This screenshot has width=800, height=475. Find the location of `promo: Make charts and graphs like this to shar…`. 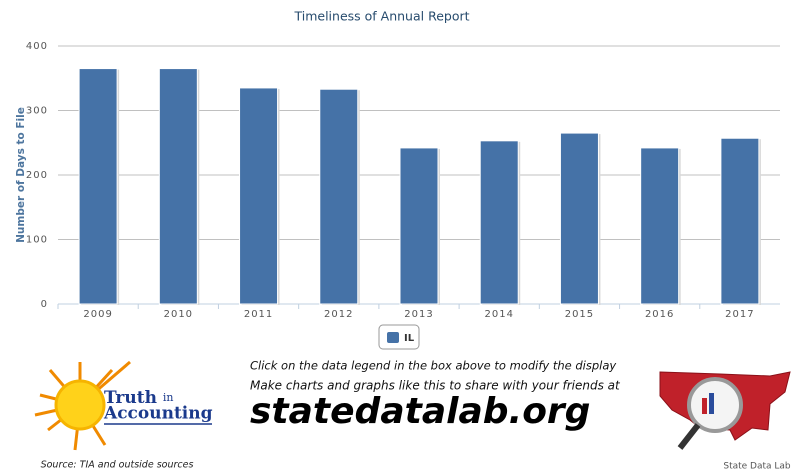

promo: Make charts and graphs like this to shar… is located at coordinates (435, 386).